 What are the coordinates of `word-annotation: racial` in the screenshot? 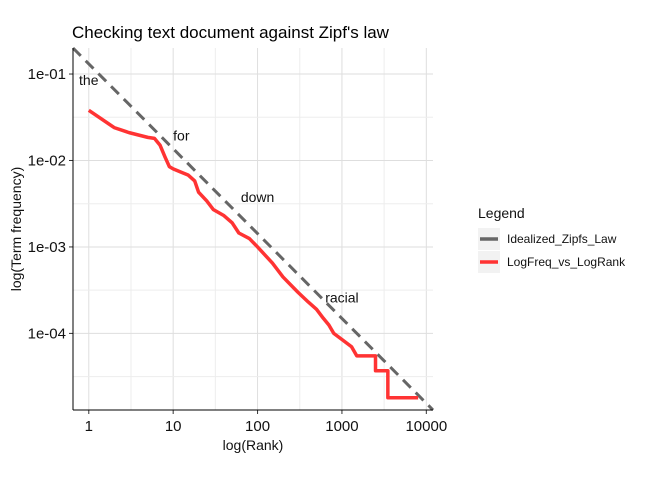 It's located at (341, 298).